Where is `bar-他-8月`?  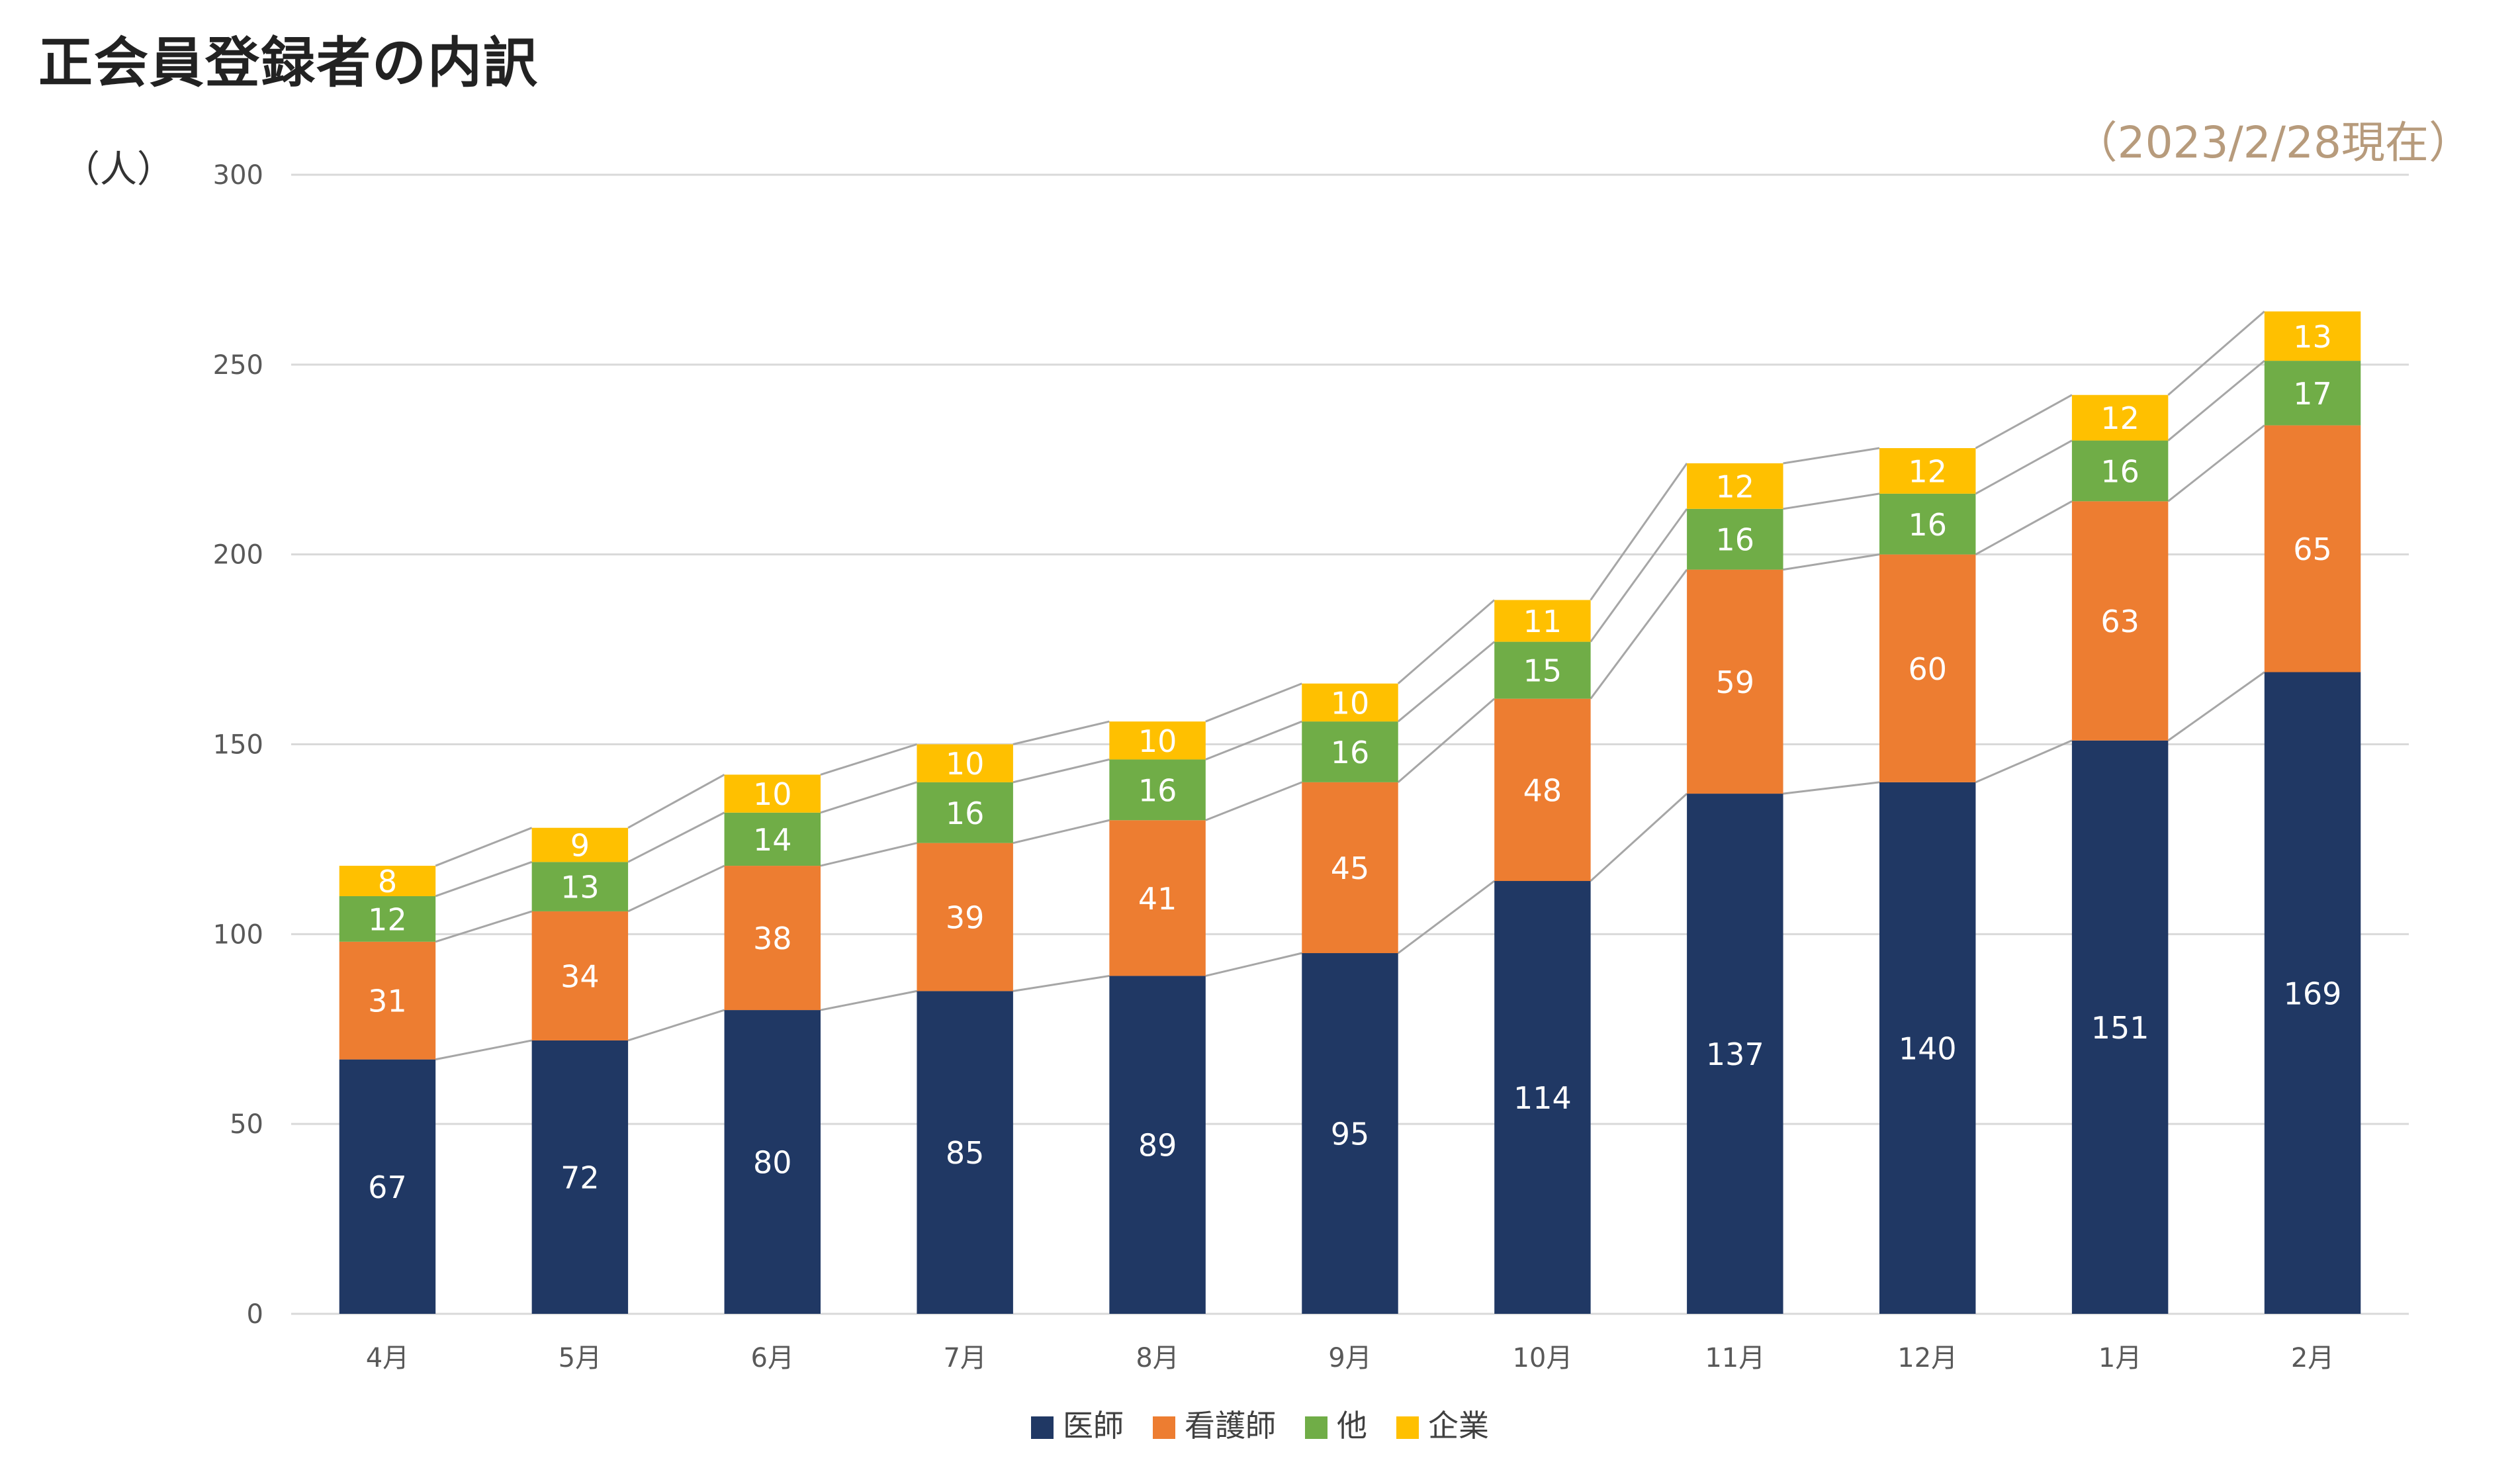 bar-他-8月 is located at coordinates (1157, 790).